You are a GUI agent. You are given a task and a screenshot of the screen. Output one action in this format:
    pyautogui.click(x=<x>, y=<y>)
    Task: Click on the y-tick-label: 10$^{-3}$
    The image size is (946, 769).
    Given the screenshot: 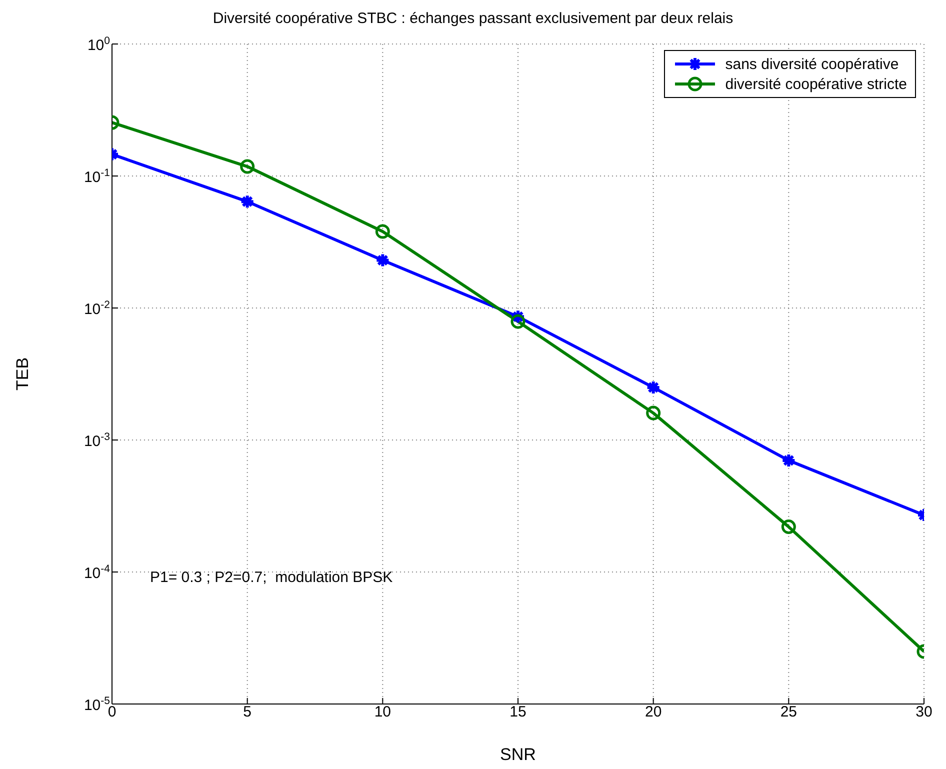 What is the action you would take?
    pyautogui.click(x=97, y=440)
    